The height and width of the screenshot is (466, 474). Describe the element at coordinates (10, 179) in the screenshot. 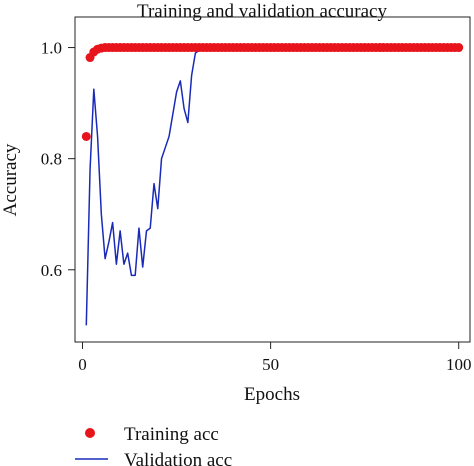

I see `y-axis-label: Accuracy` at that location.